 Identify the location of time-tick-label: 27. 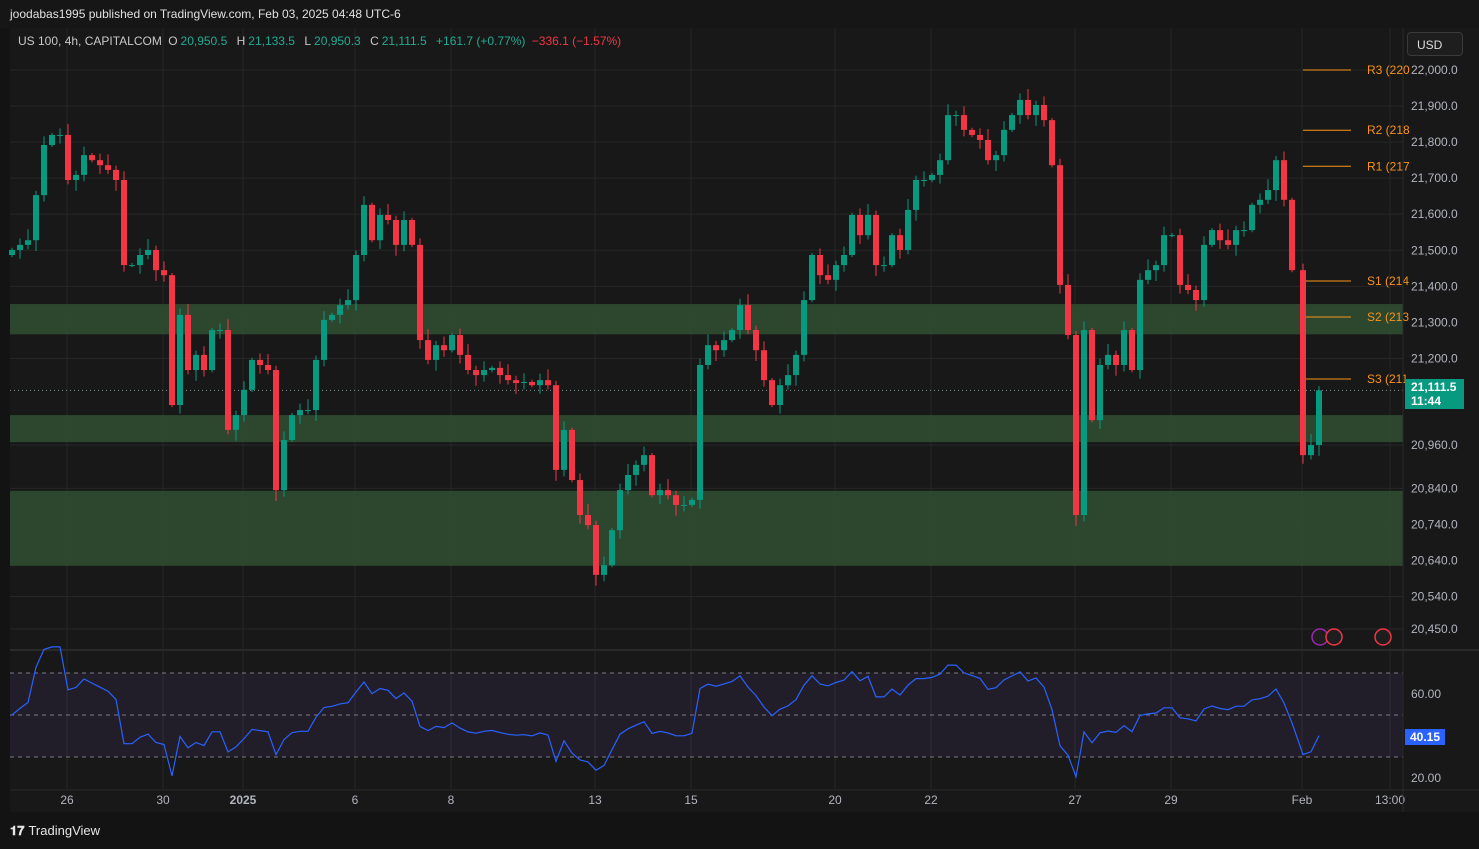
(1075, 800).